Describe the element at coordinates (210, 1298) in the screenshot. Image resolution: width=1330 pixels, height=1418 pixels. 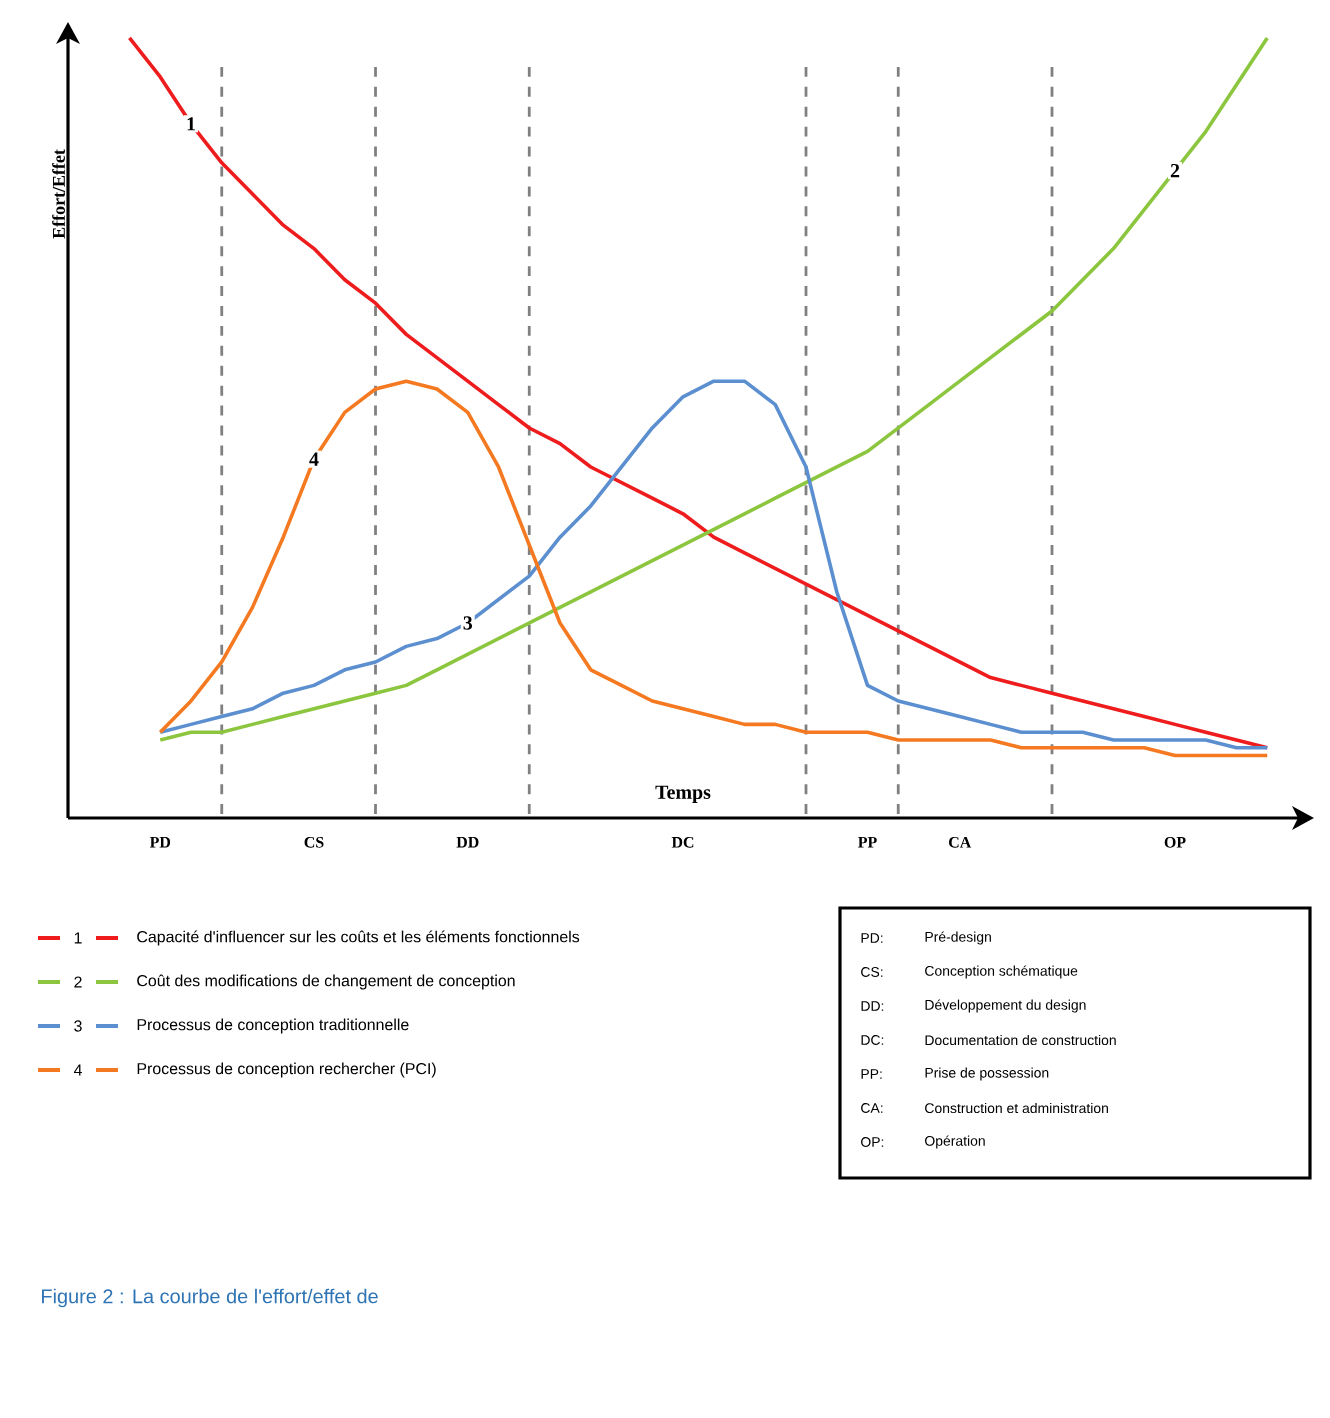
I see `caption: Figure 2 : La courbe de l'effort/effet de` at that location.